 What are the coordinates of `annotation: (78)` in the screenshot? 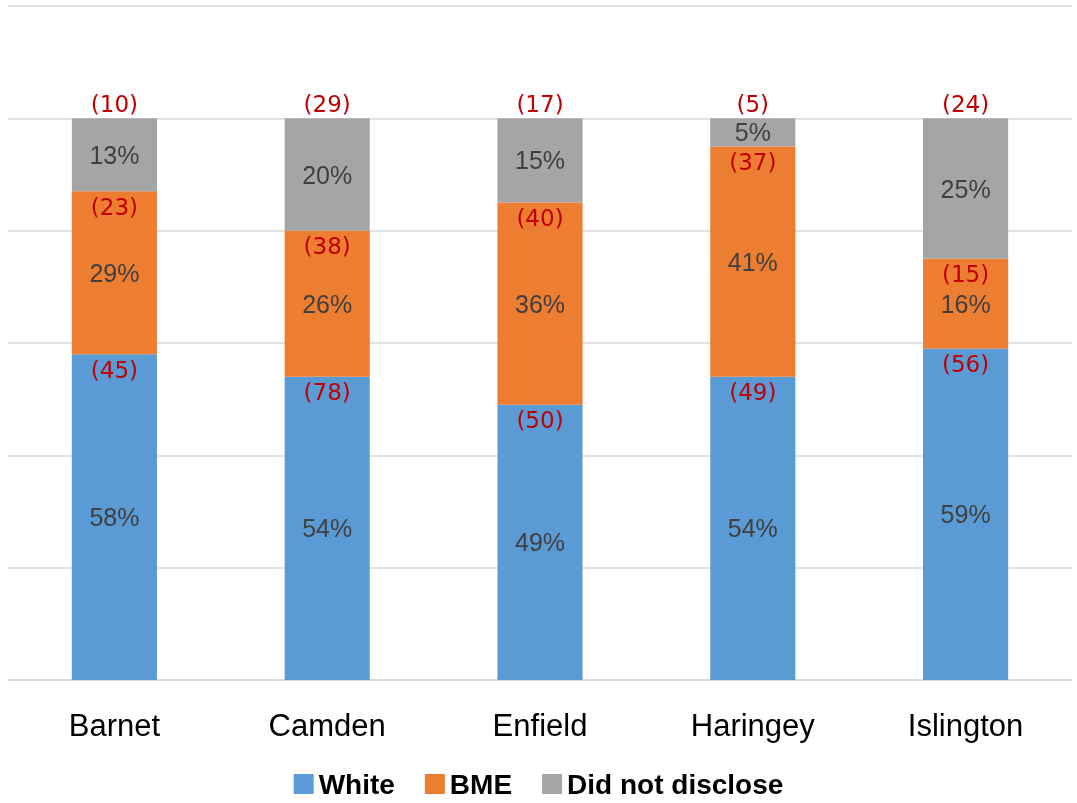 It's located at (327, 392).